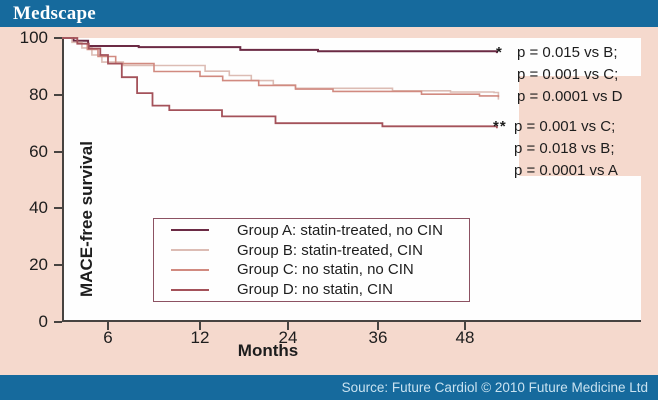 Image resolution: width=658 pixels, height=400 pixels. Describe the element at coordinates (54, 13) in the screenshot. I see `medscape-logo: Medscape` at that location.